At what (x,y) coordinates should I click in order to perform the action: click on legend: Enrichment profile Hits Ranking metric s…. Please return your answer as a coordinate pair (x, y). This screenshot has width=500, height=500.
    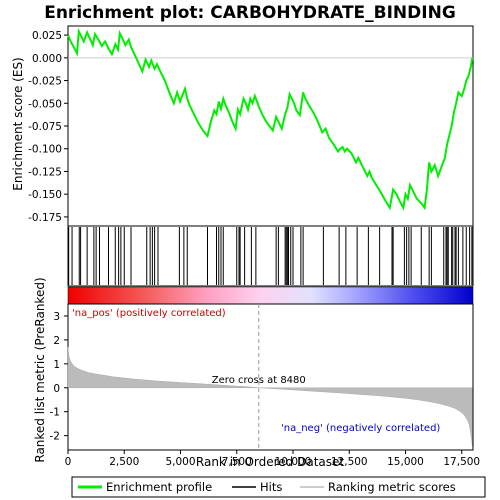
    Looking at the image, I should click on (278, 487).